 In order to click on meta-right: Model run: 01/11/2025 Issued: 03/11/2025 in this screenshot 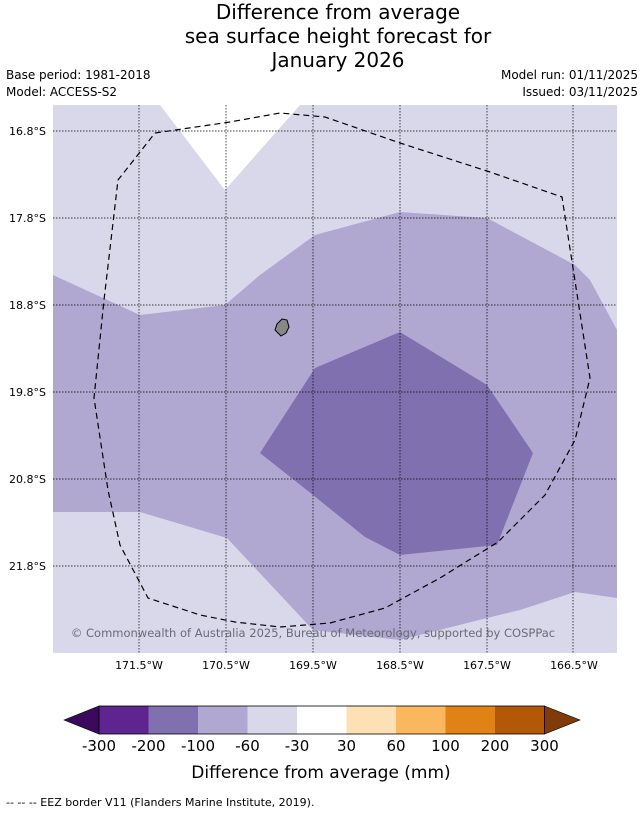, I will do `click(569, 84)`.